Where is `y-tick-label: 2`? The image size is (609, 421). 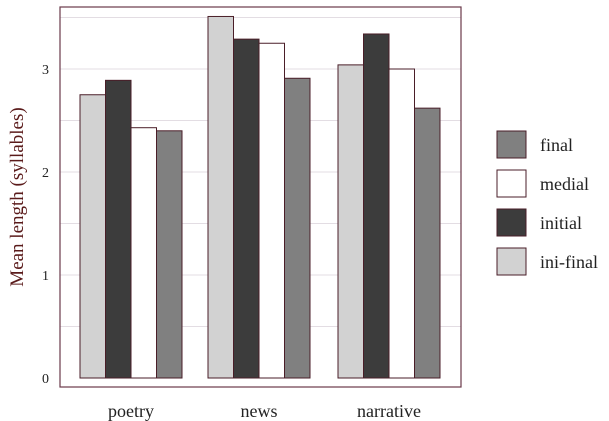
y-tick-label: 2 is located at coordinates (45, 173).